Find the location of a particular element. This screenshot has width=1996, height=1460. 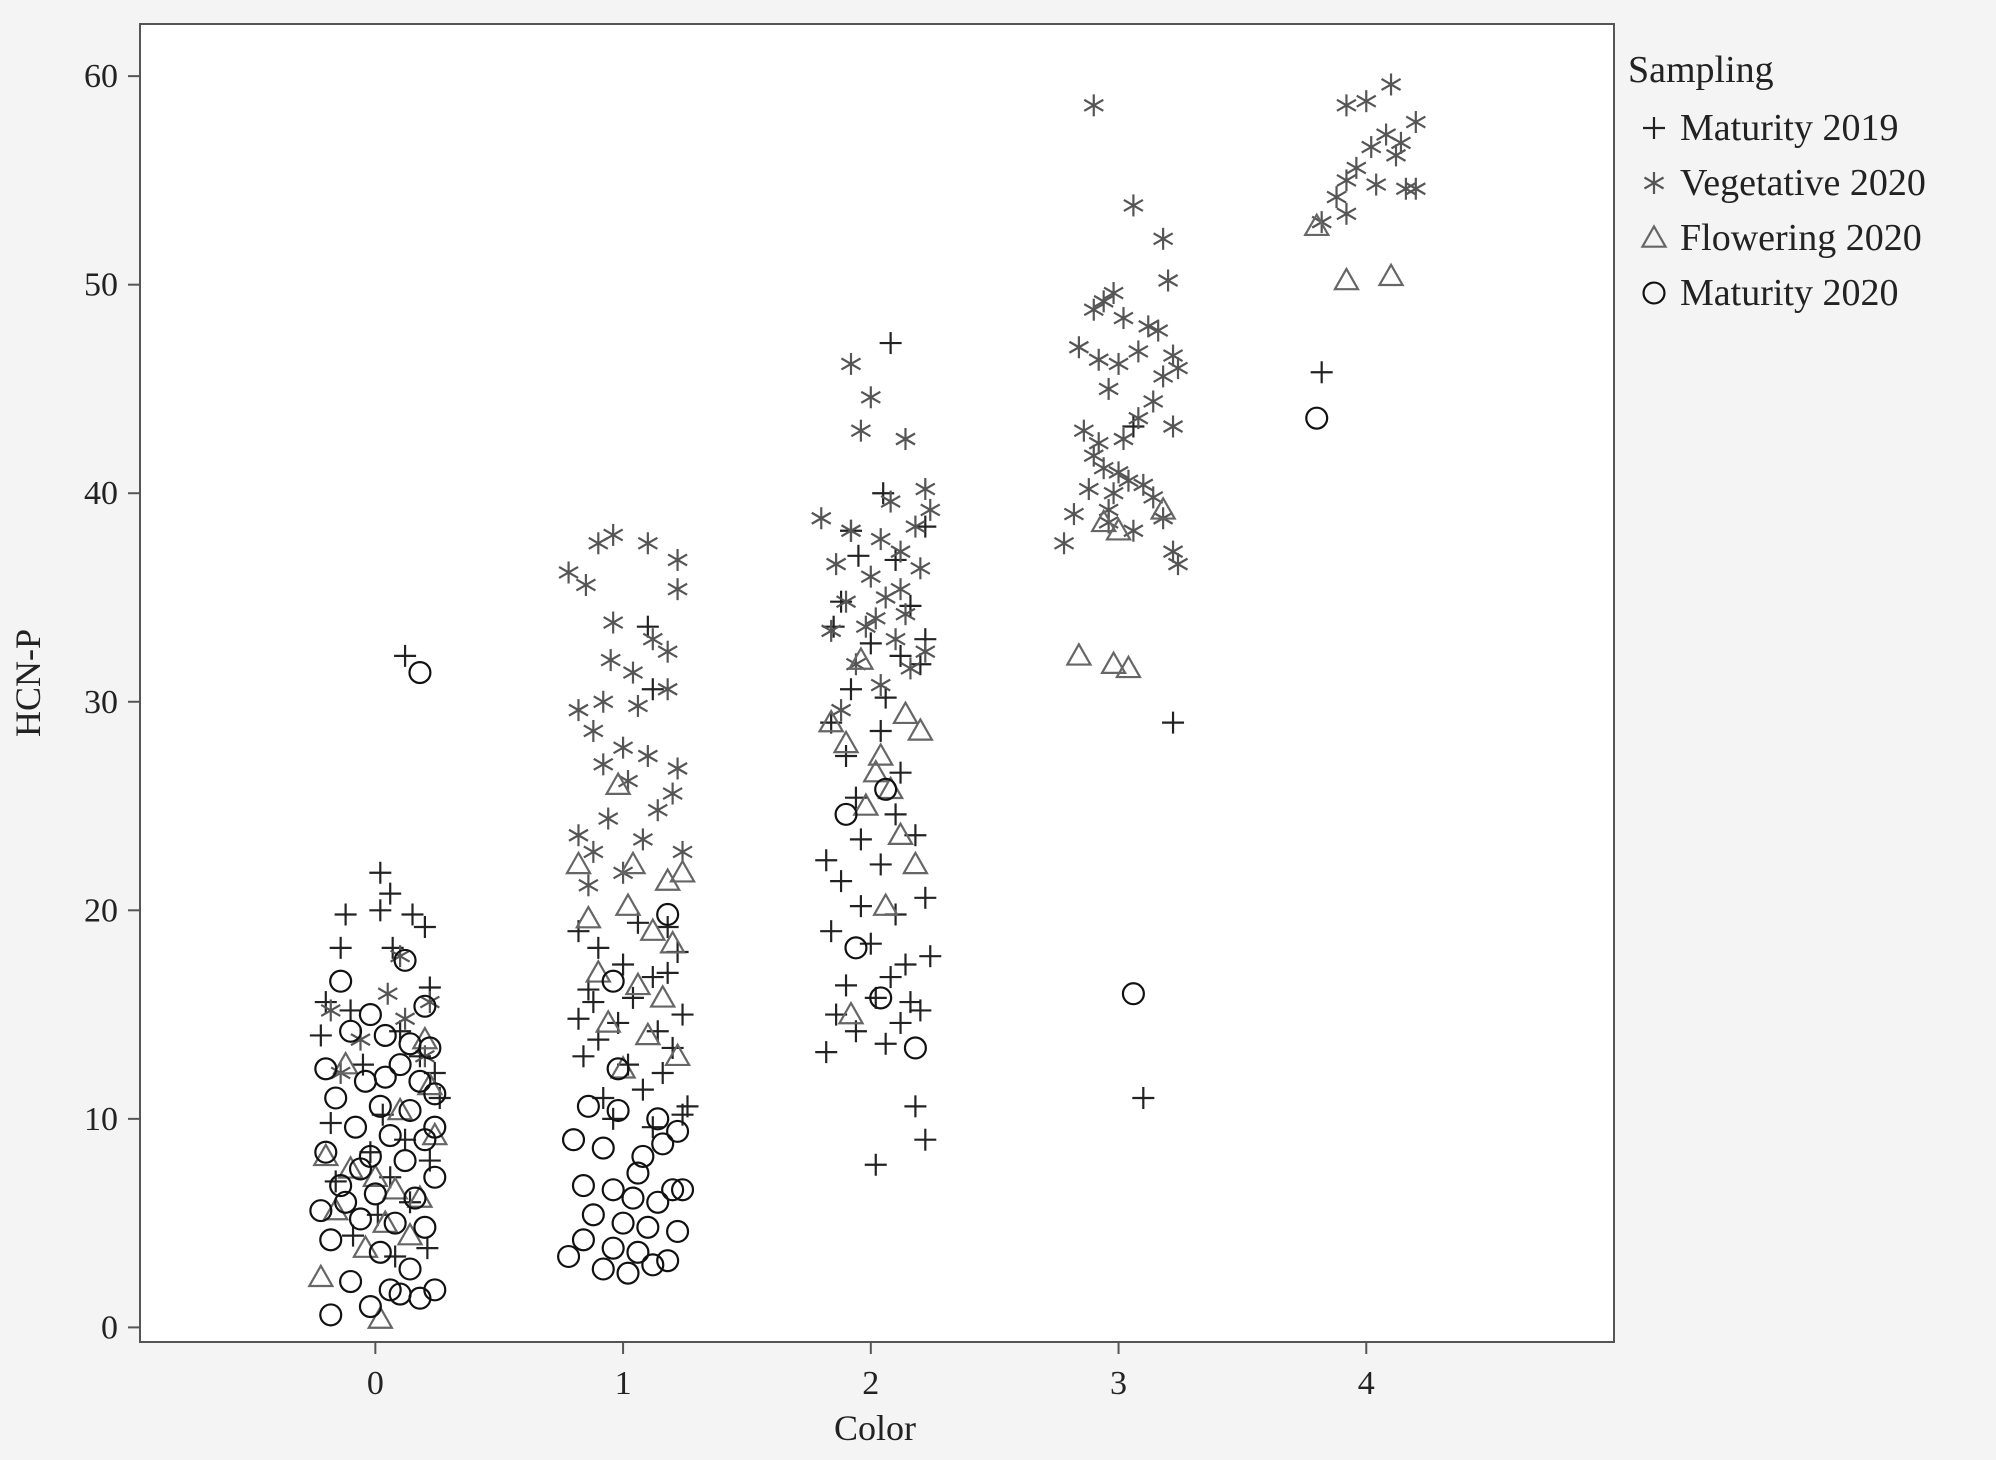

y-axis-title: HCN-P is located at coordinates (28, 683).